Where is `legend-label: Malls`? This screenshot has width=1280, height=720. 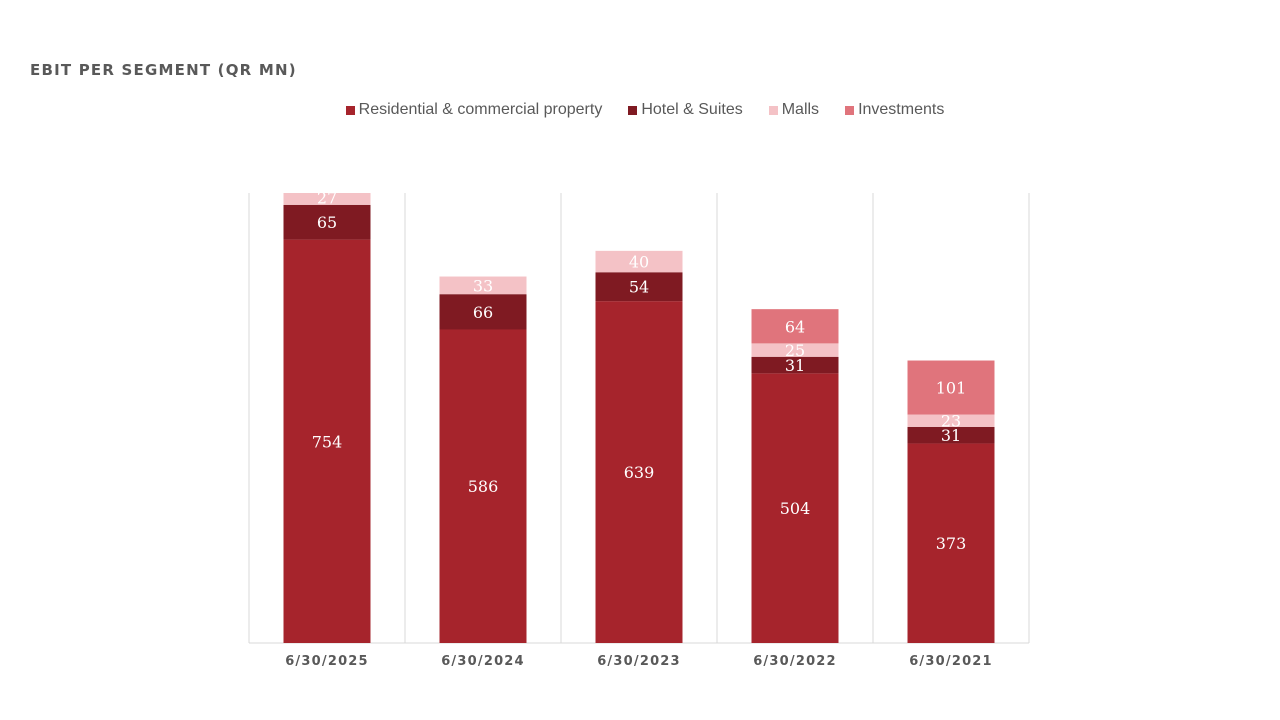
legend-label: Malls is located at coordinates (800, 109).